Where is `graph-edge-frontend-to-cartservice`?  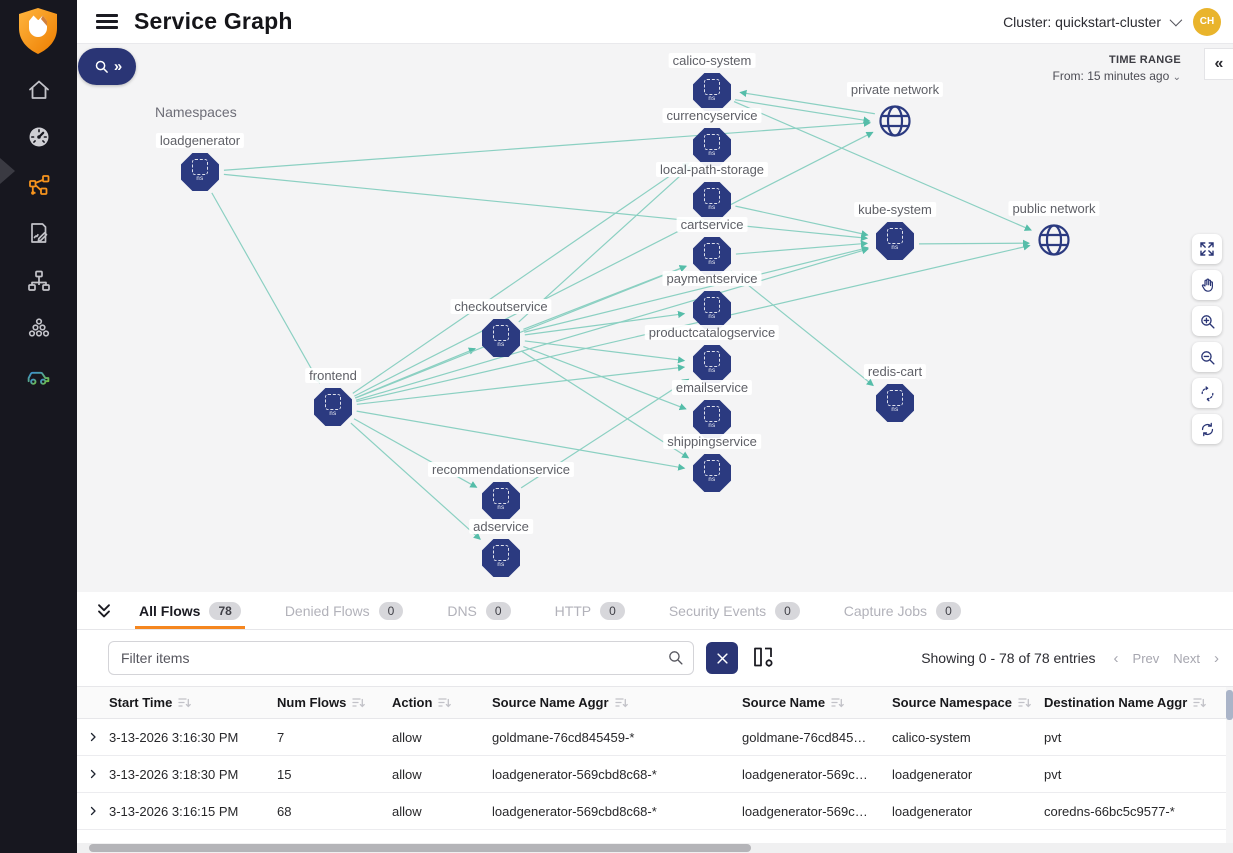
graph-edge-frontend-to-cartservice is located at coordinates (521, 332).